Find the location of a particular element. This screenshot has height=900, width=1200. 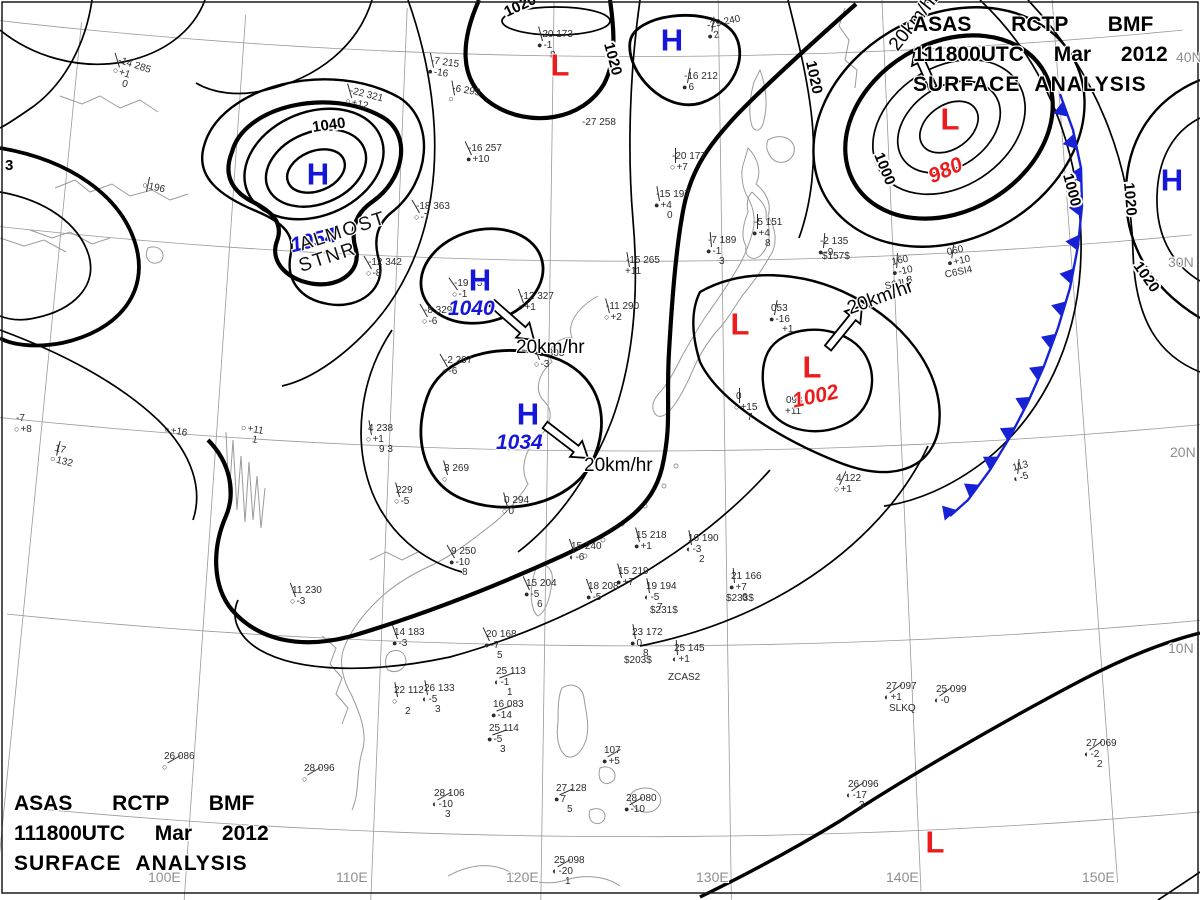

station-value: 9 3 is located at coordinates (386, 449).